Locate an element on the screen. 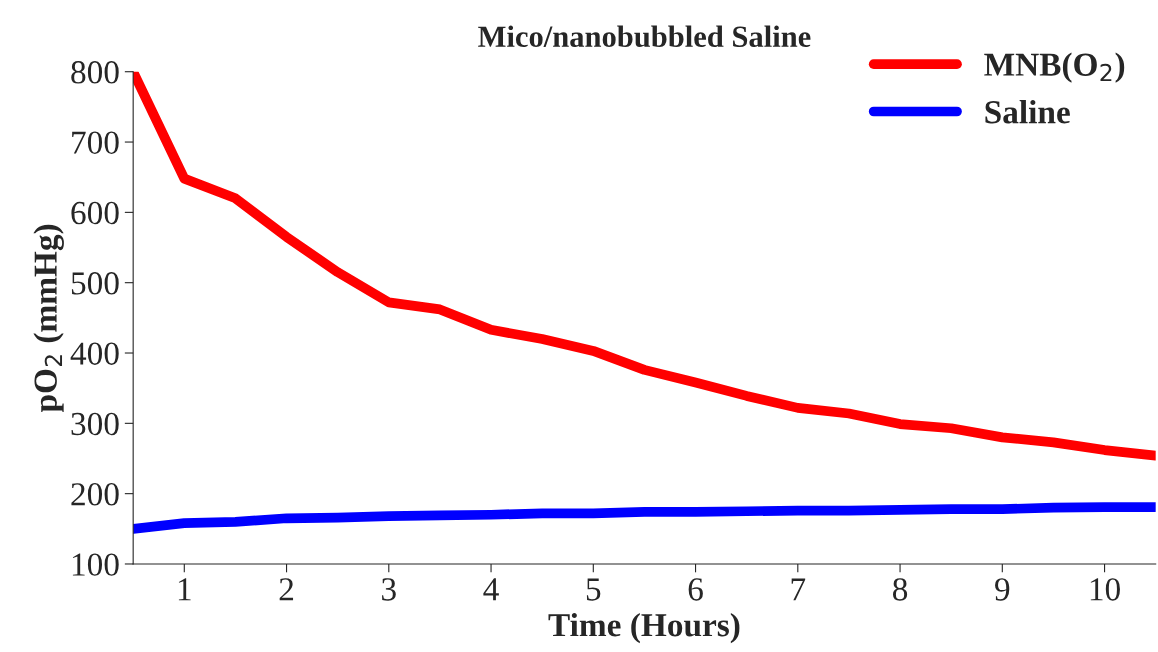  x-tick-label: 3 is located at coordinates (389, 589).